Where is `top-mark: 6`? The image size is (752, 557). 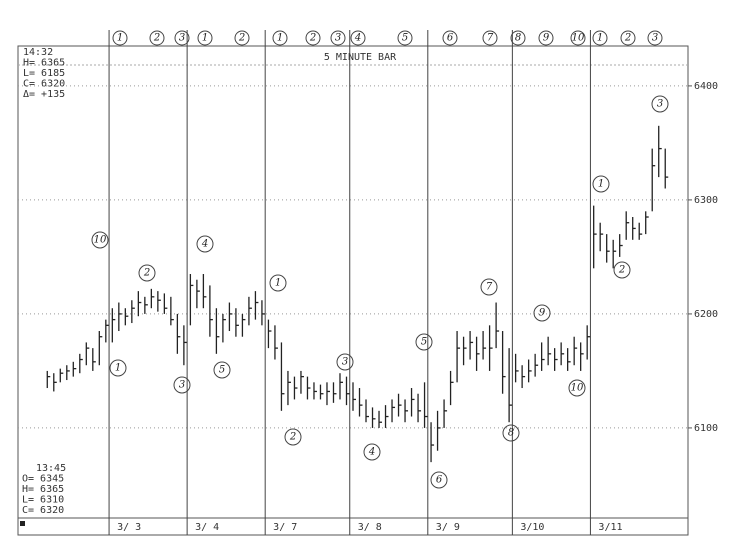 top-mark: 6 is located at coordinates (450, 38).